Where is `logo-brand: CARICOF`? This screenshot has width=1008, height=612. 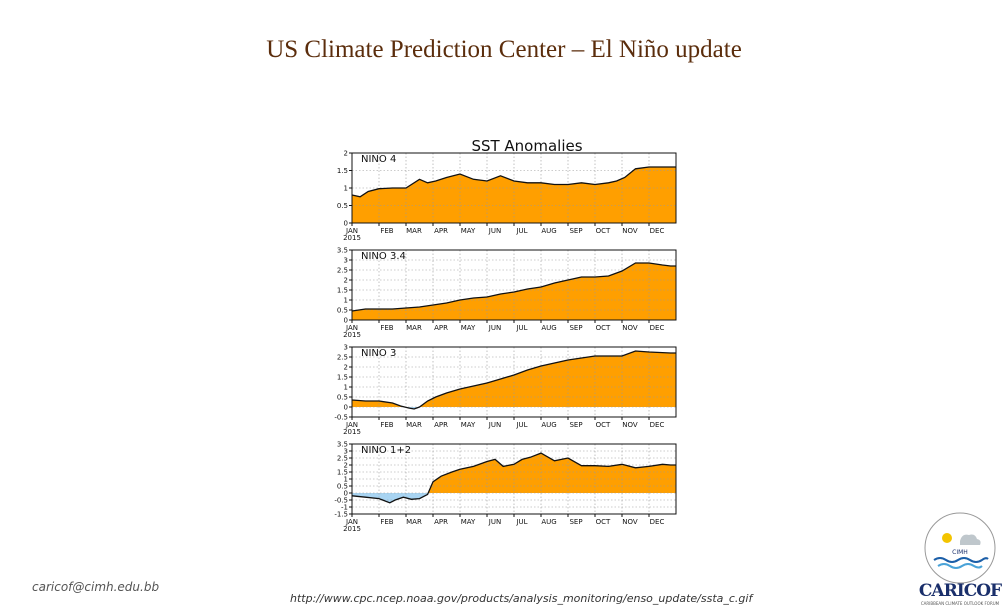
logo-brand: CARICOF is located at coordinates (960, 591).